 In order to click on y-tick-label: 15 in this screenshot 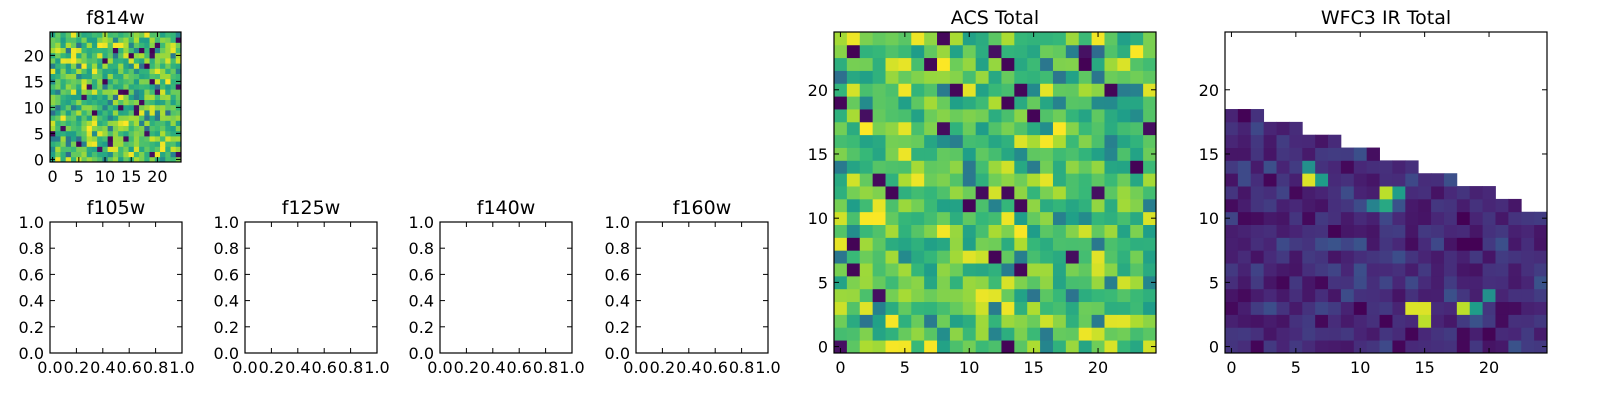, I will do `click(818, 154)`.